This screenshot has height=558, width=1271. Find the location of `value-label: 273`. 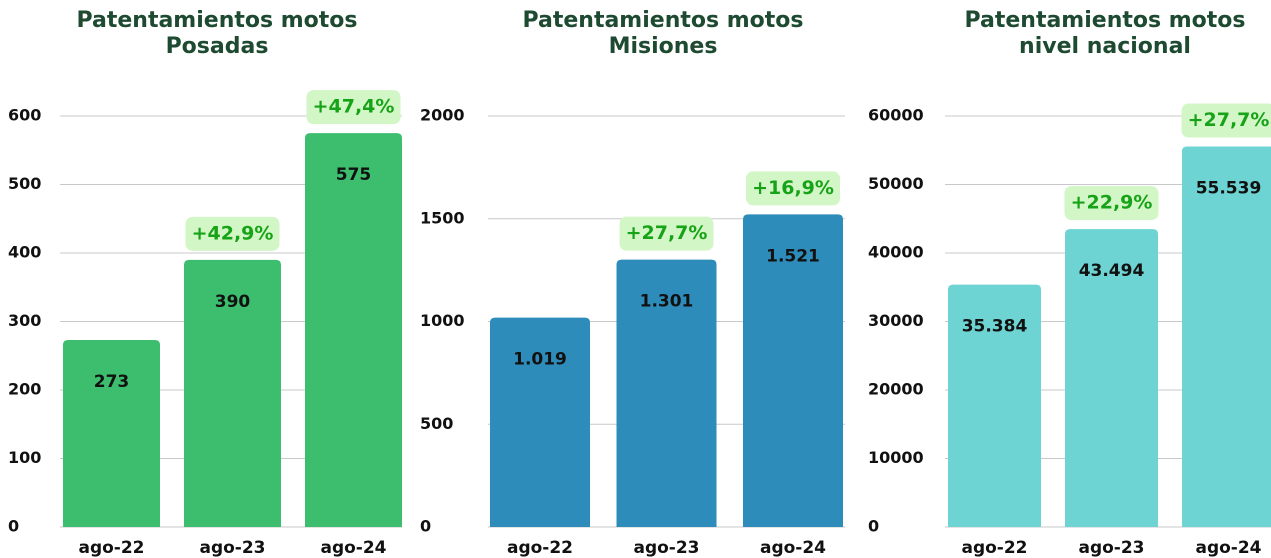

value-label: 273 is located at coordinates (112, 382).